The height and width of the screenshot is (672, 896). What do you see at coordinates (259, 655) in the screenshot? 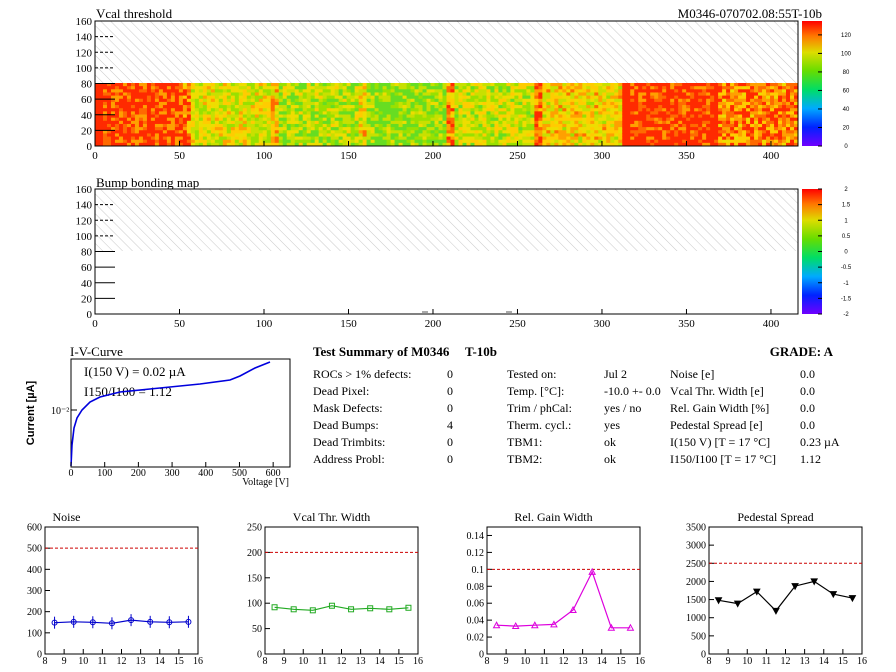
I see `trend-ytick-label: 0` at bounding box center [259, 655].